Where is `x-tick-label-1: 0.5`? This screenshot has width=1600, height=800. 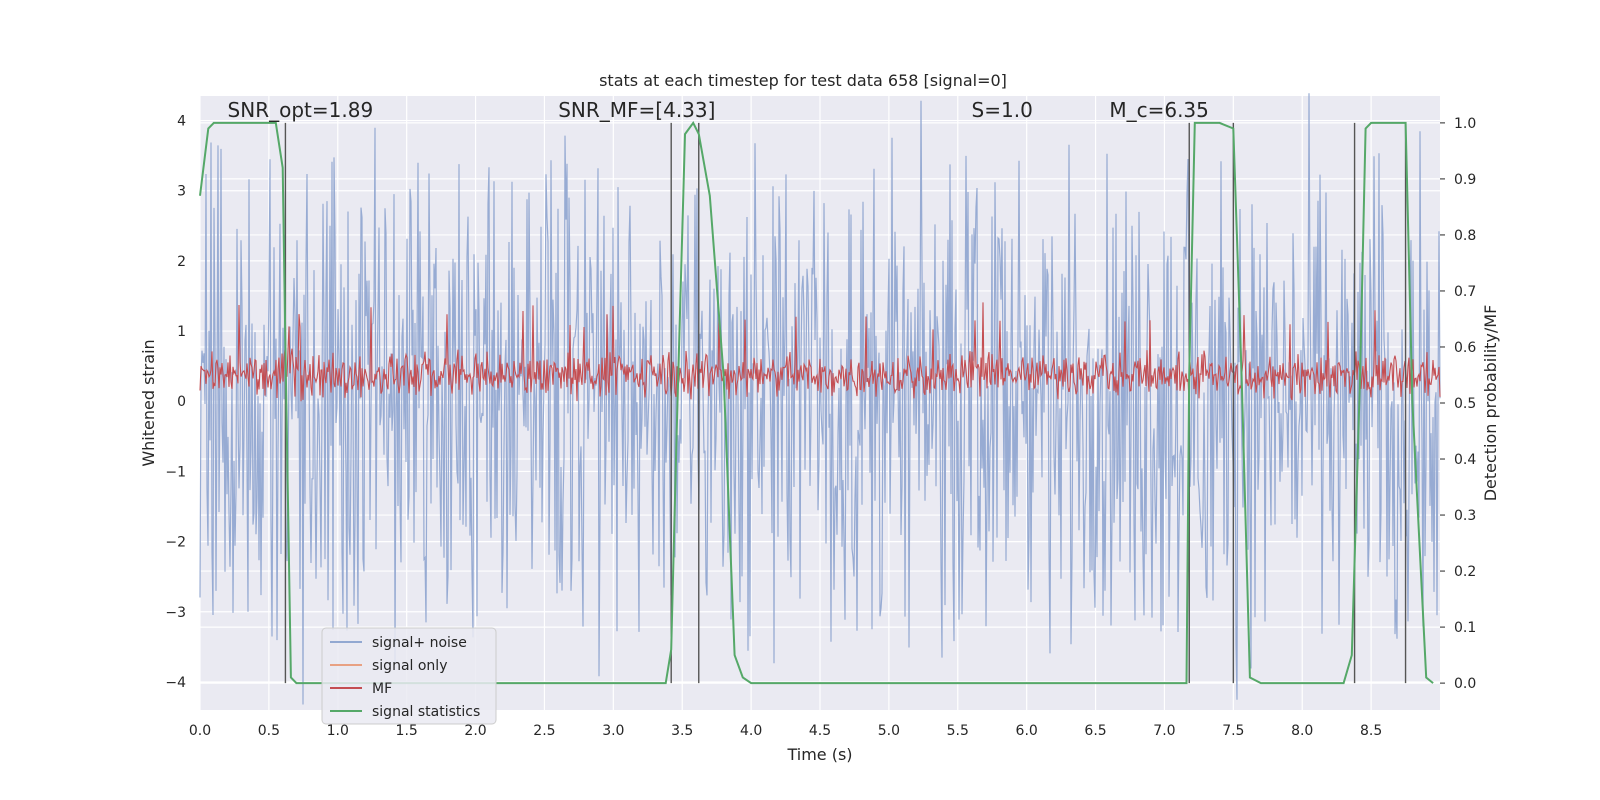 x-tick-label-1: 0.5 is located at coordinates (269, 731).